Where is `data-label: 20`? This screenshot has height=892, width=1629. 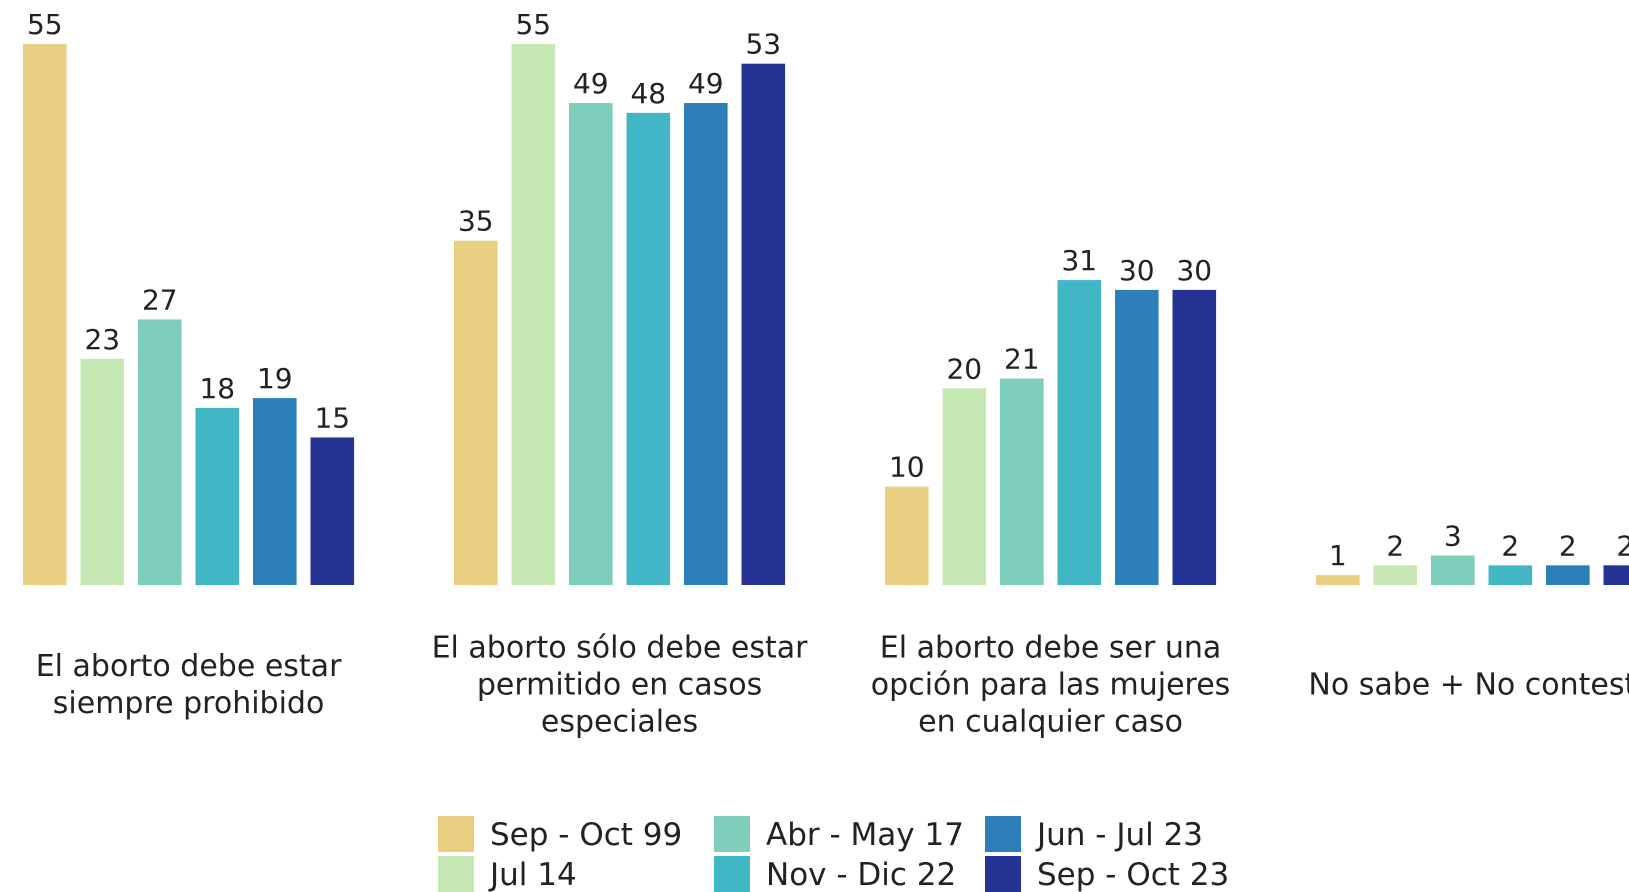 data-label: 20 is located at coordinates (964, 368).